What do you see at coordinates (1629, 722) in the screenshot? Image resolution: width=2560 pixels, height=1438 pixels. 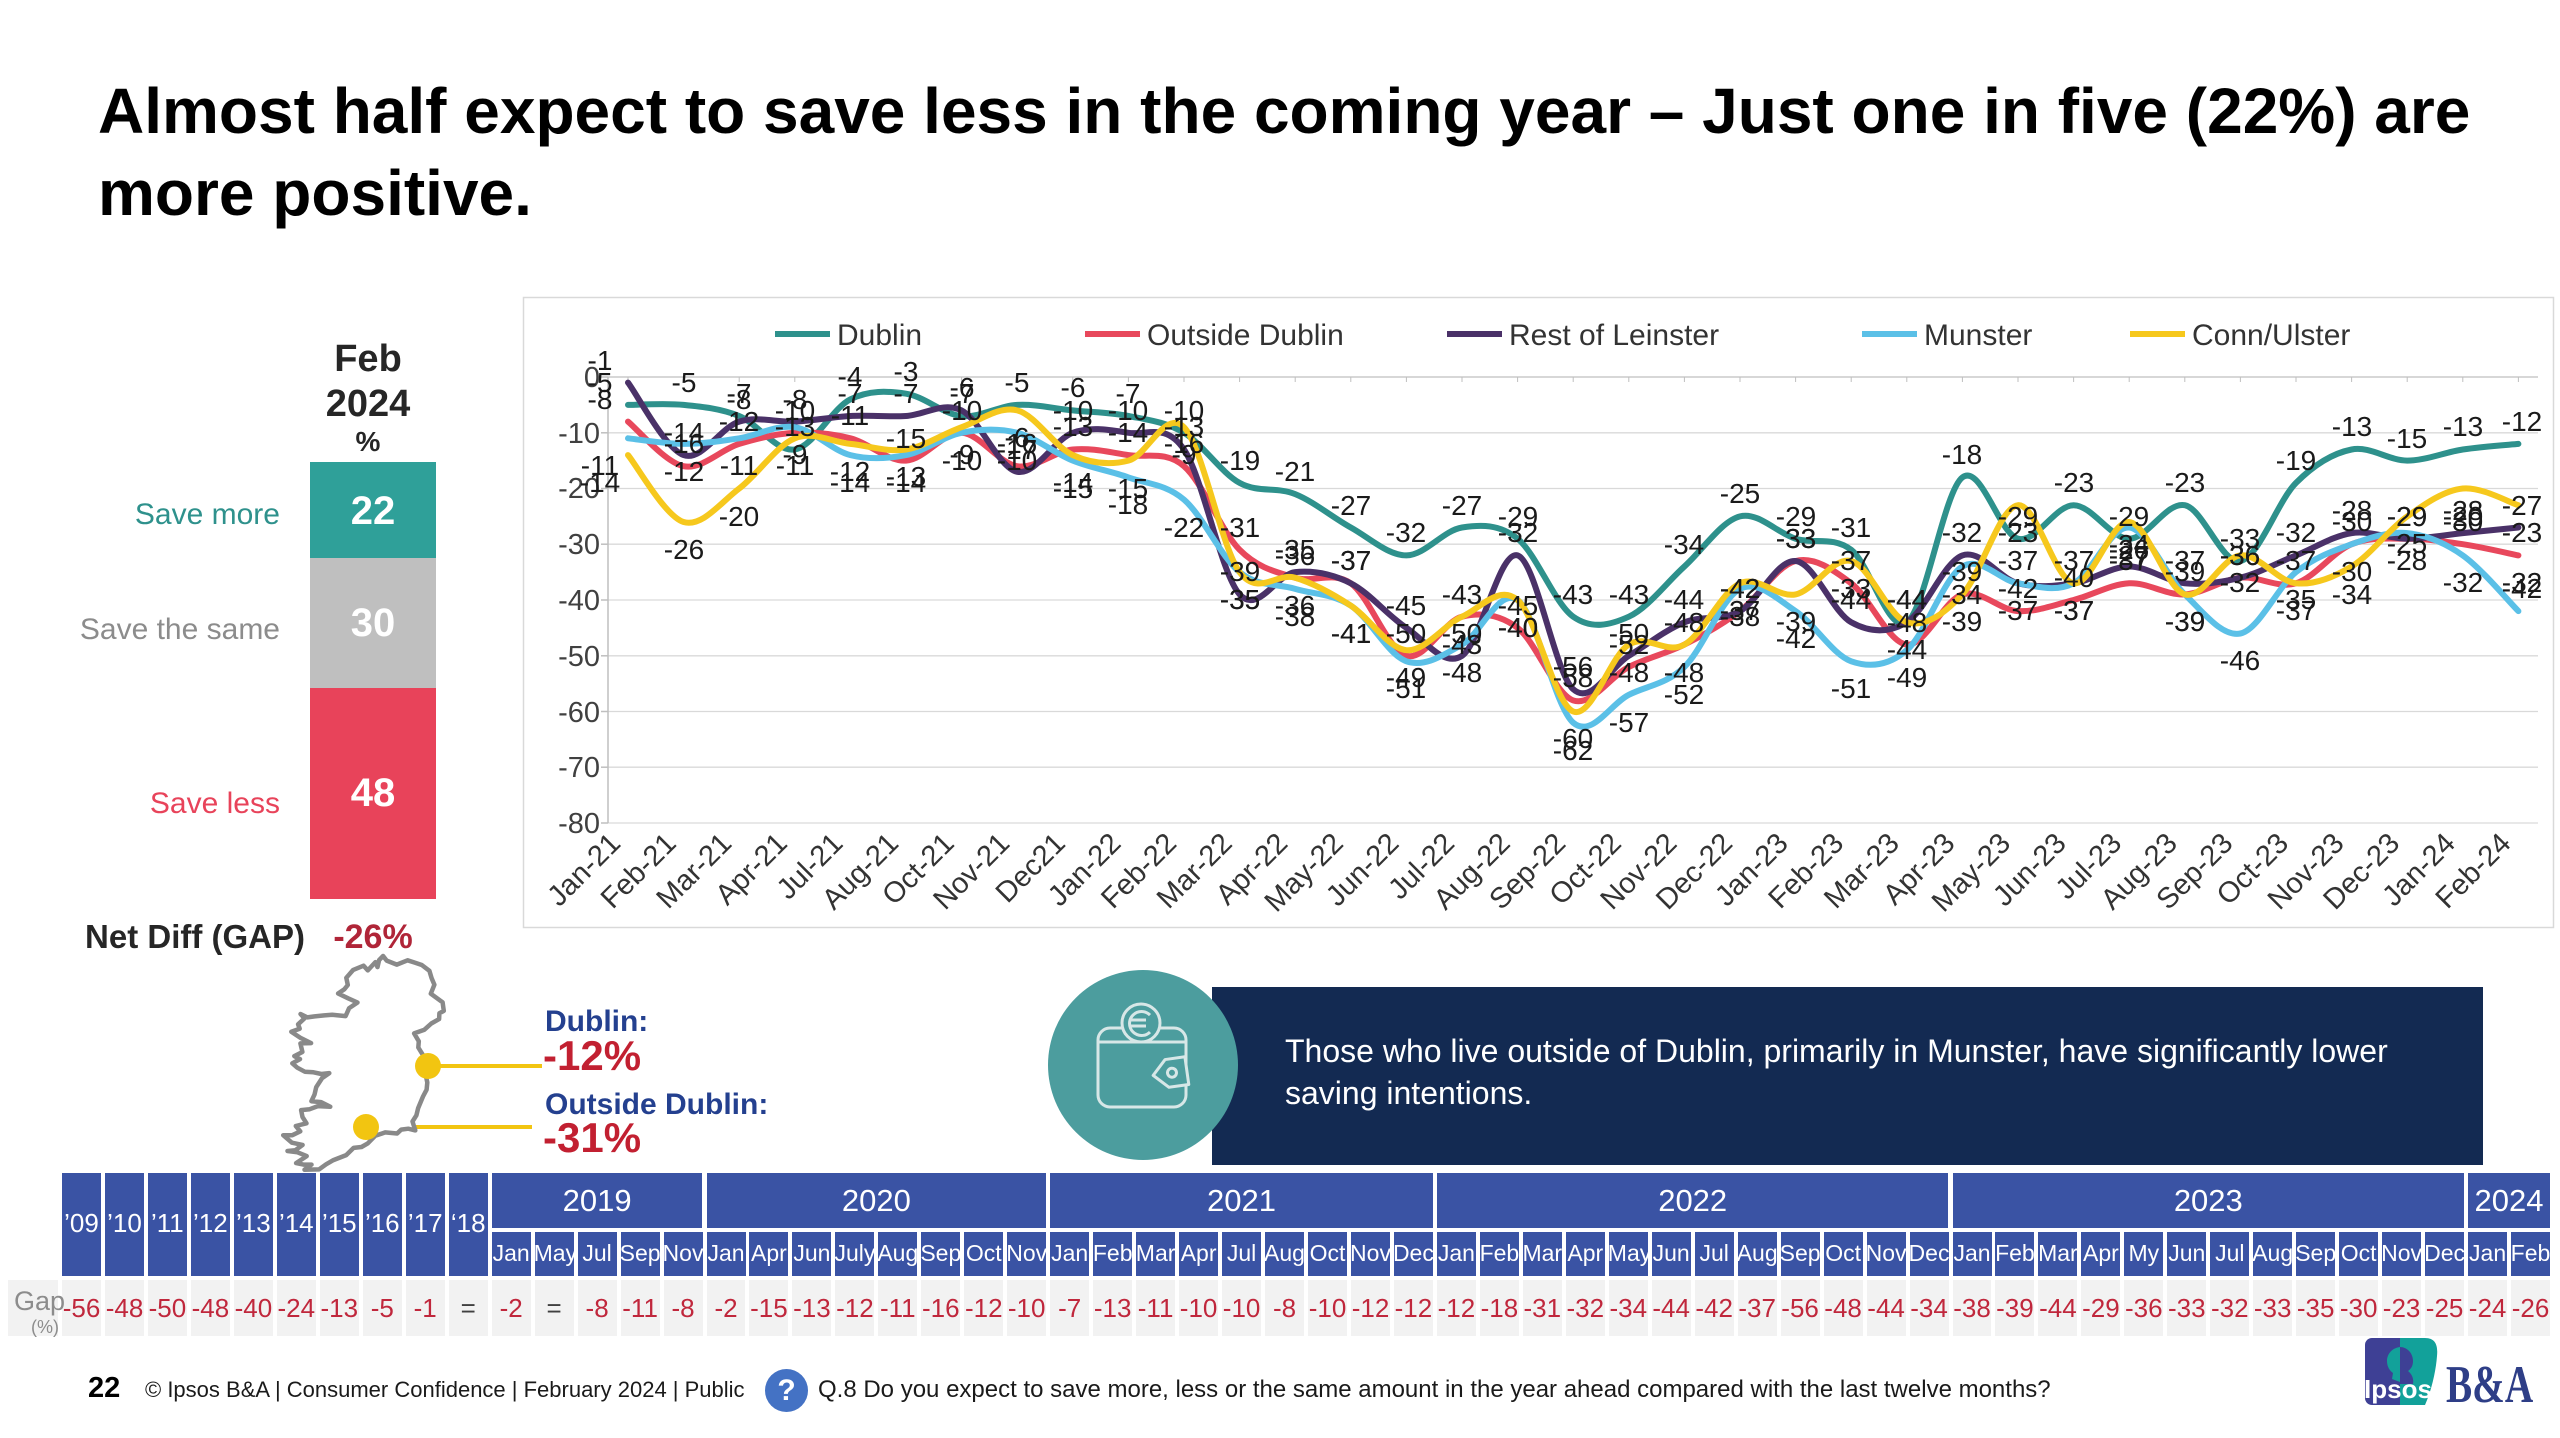 I see `svg-text: -57` at bounding box center [1629, 722].